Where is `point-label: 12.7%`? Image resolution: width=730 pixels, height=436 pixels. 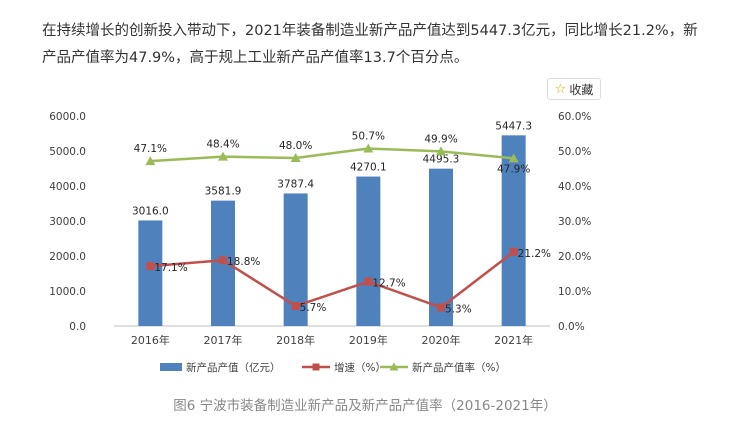 point-label: 12.7% is located at coordinates (388, 284).